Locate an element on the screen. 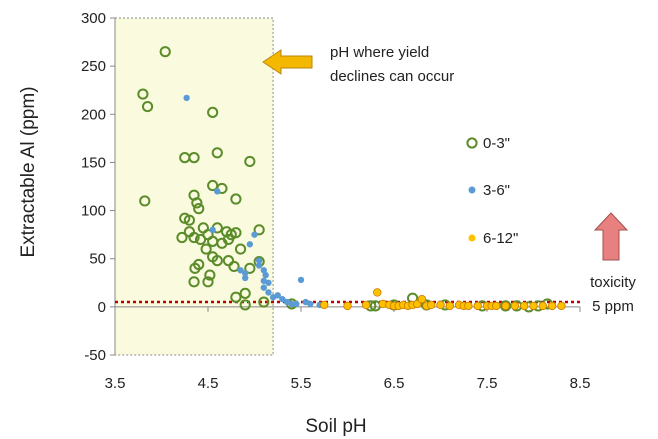  x-tick-label: 4.5 is located at coordinates (208, 383).